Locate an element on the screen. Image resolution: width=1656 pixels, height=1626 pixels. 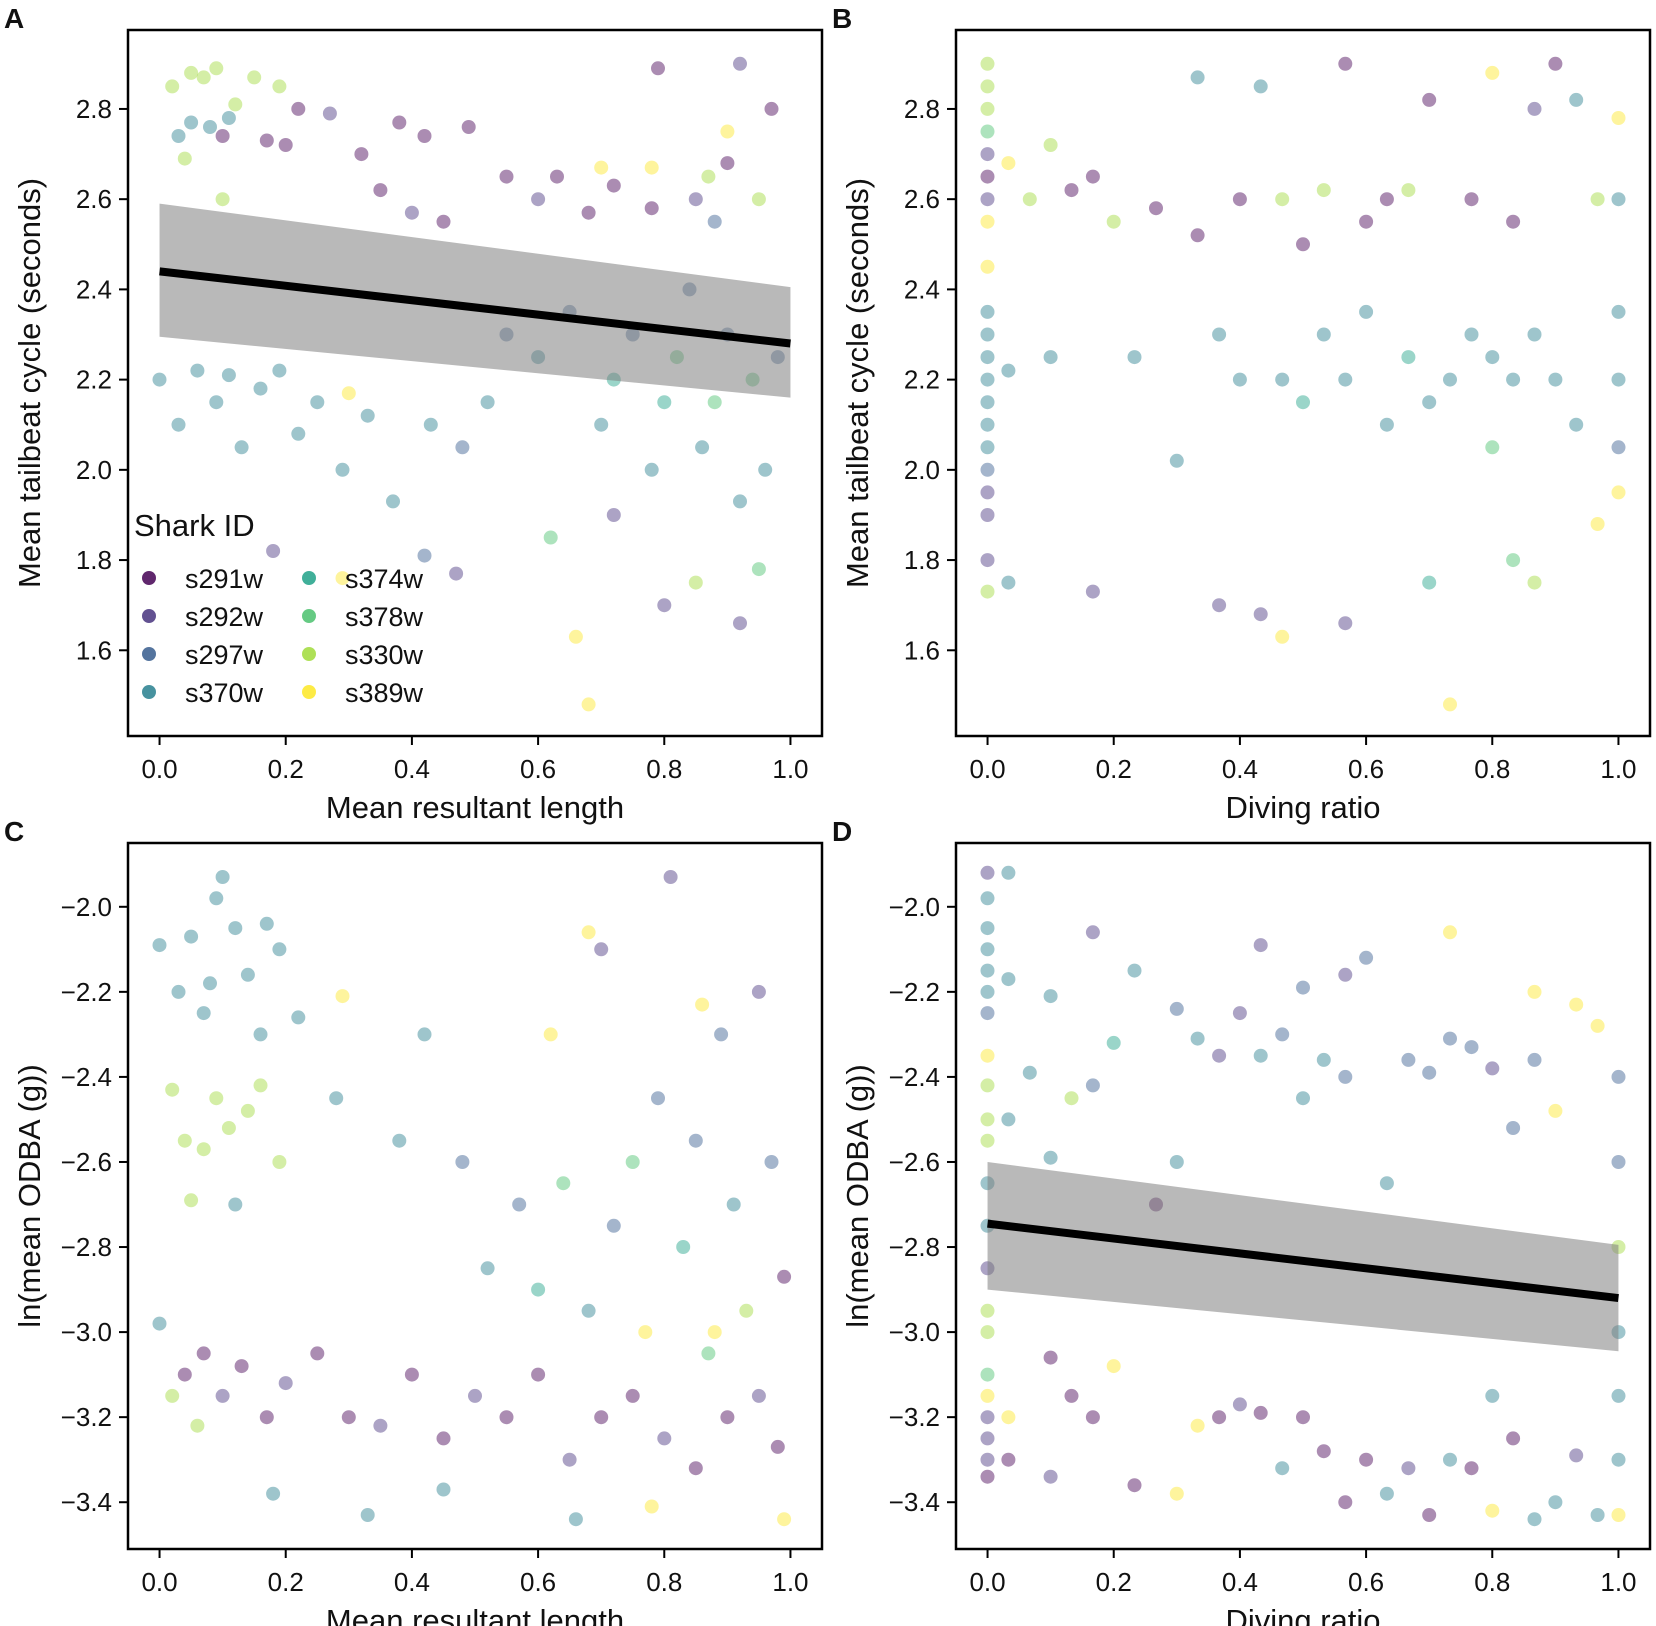
legend-label: s291w is located at coordinates (224, 579).